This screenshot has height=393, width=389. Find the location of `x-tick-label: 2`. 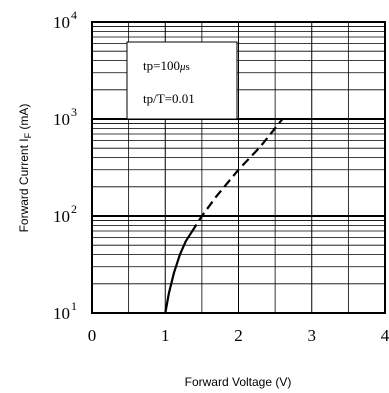

x-tick-label: 2 is located at coordinates (238, 335).